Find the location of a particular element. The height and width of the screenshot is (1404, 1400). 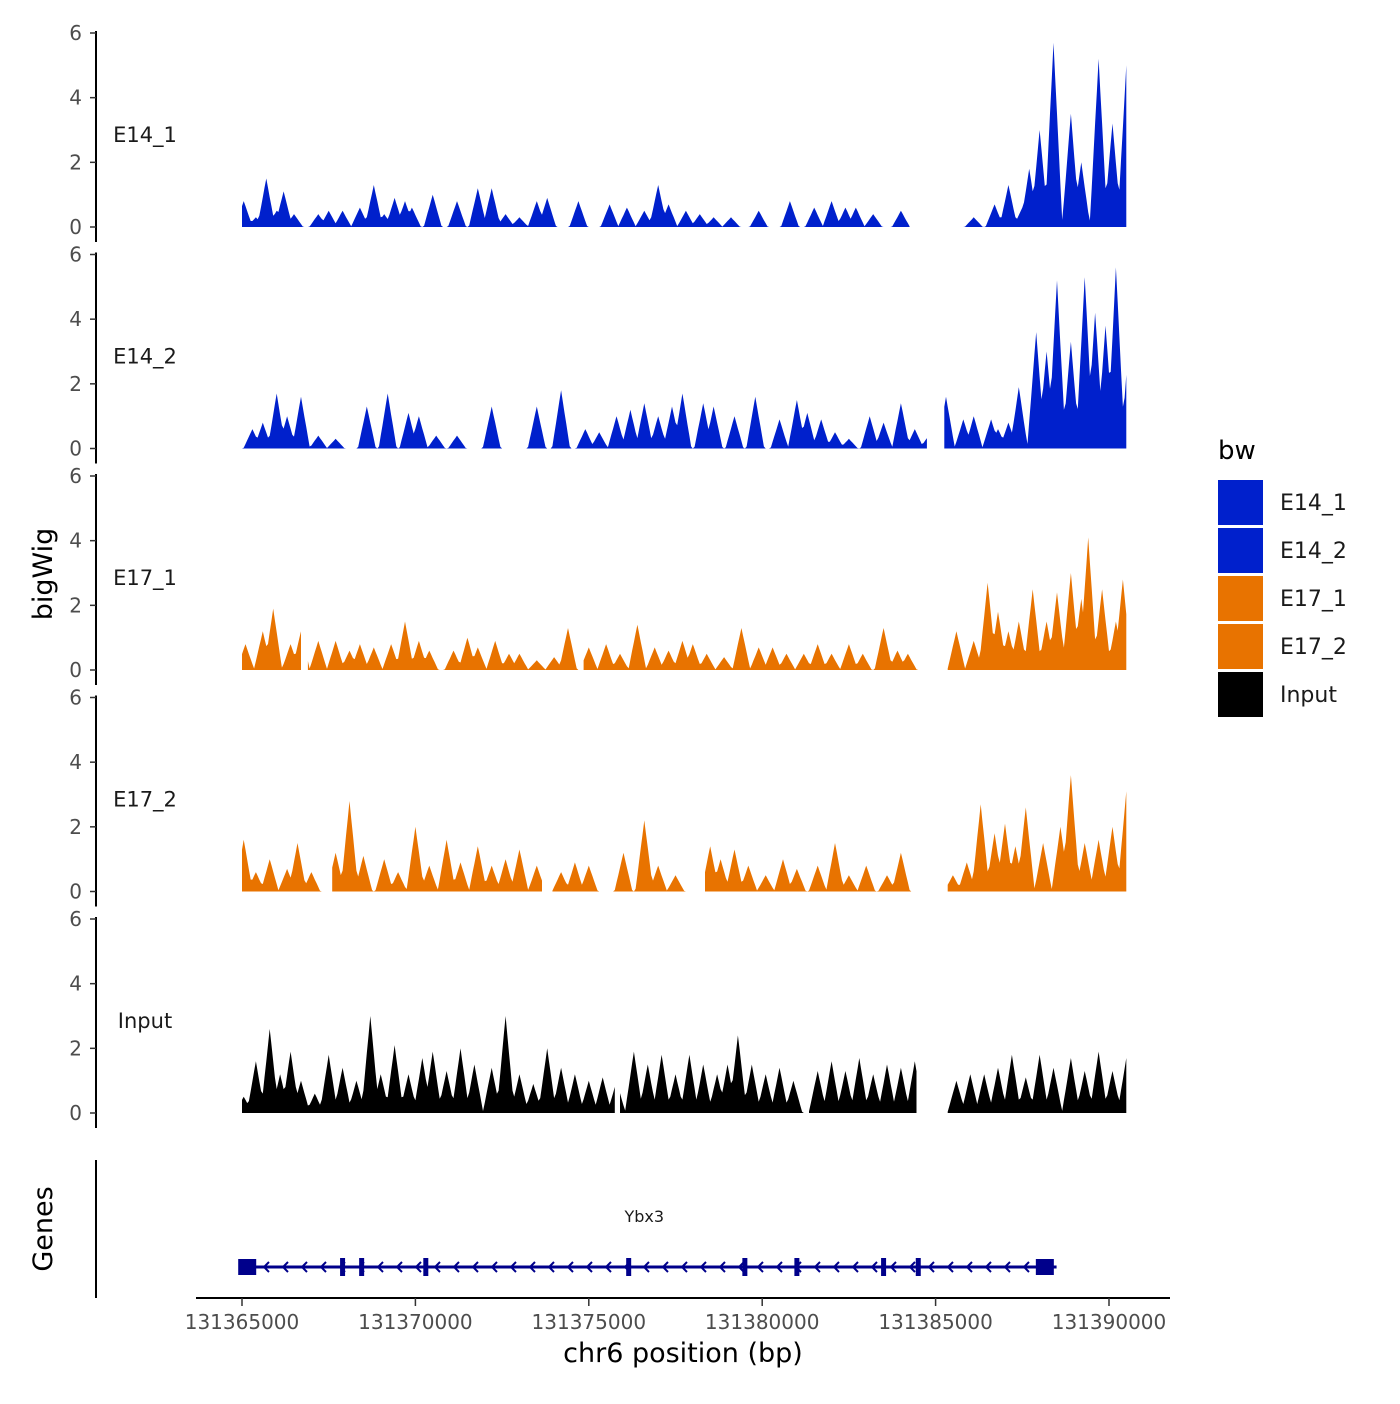

legend-label: E14_2 is located at coordinates (1313, 551).